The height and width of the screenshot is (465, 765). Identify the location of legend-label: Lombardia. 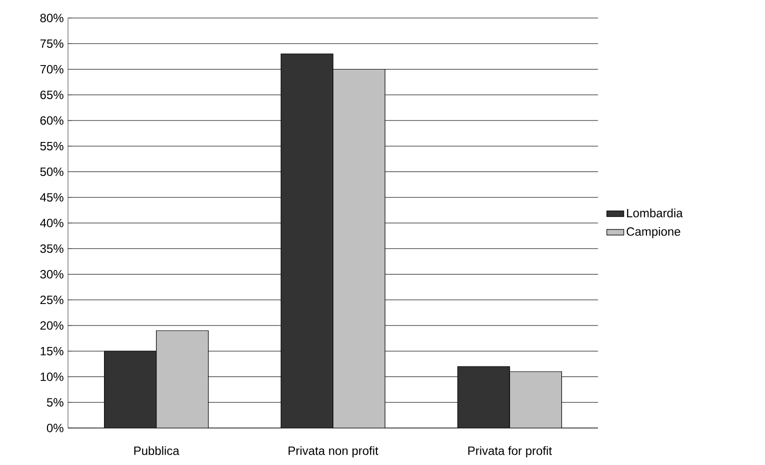
(655, 213).